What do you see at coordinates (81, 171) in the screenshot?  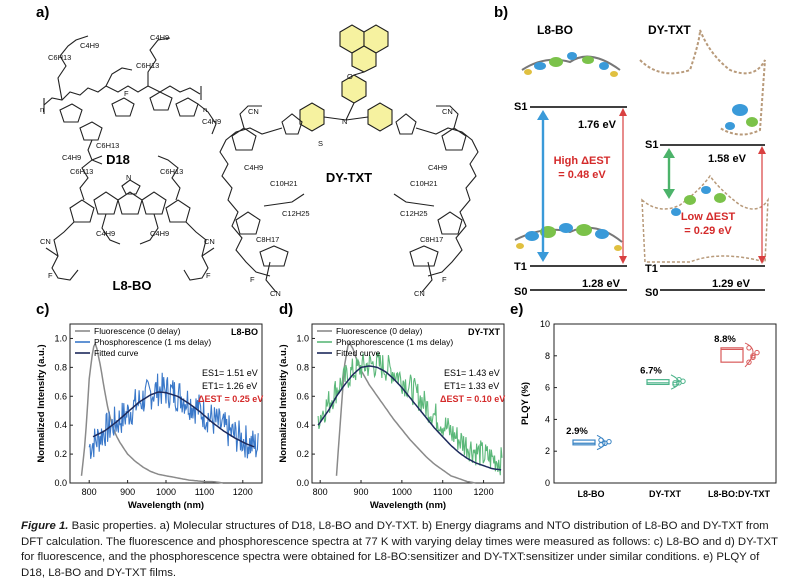 I see `sub-c6h13-3: C6H13` at bounding box center [81, 171].